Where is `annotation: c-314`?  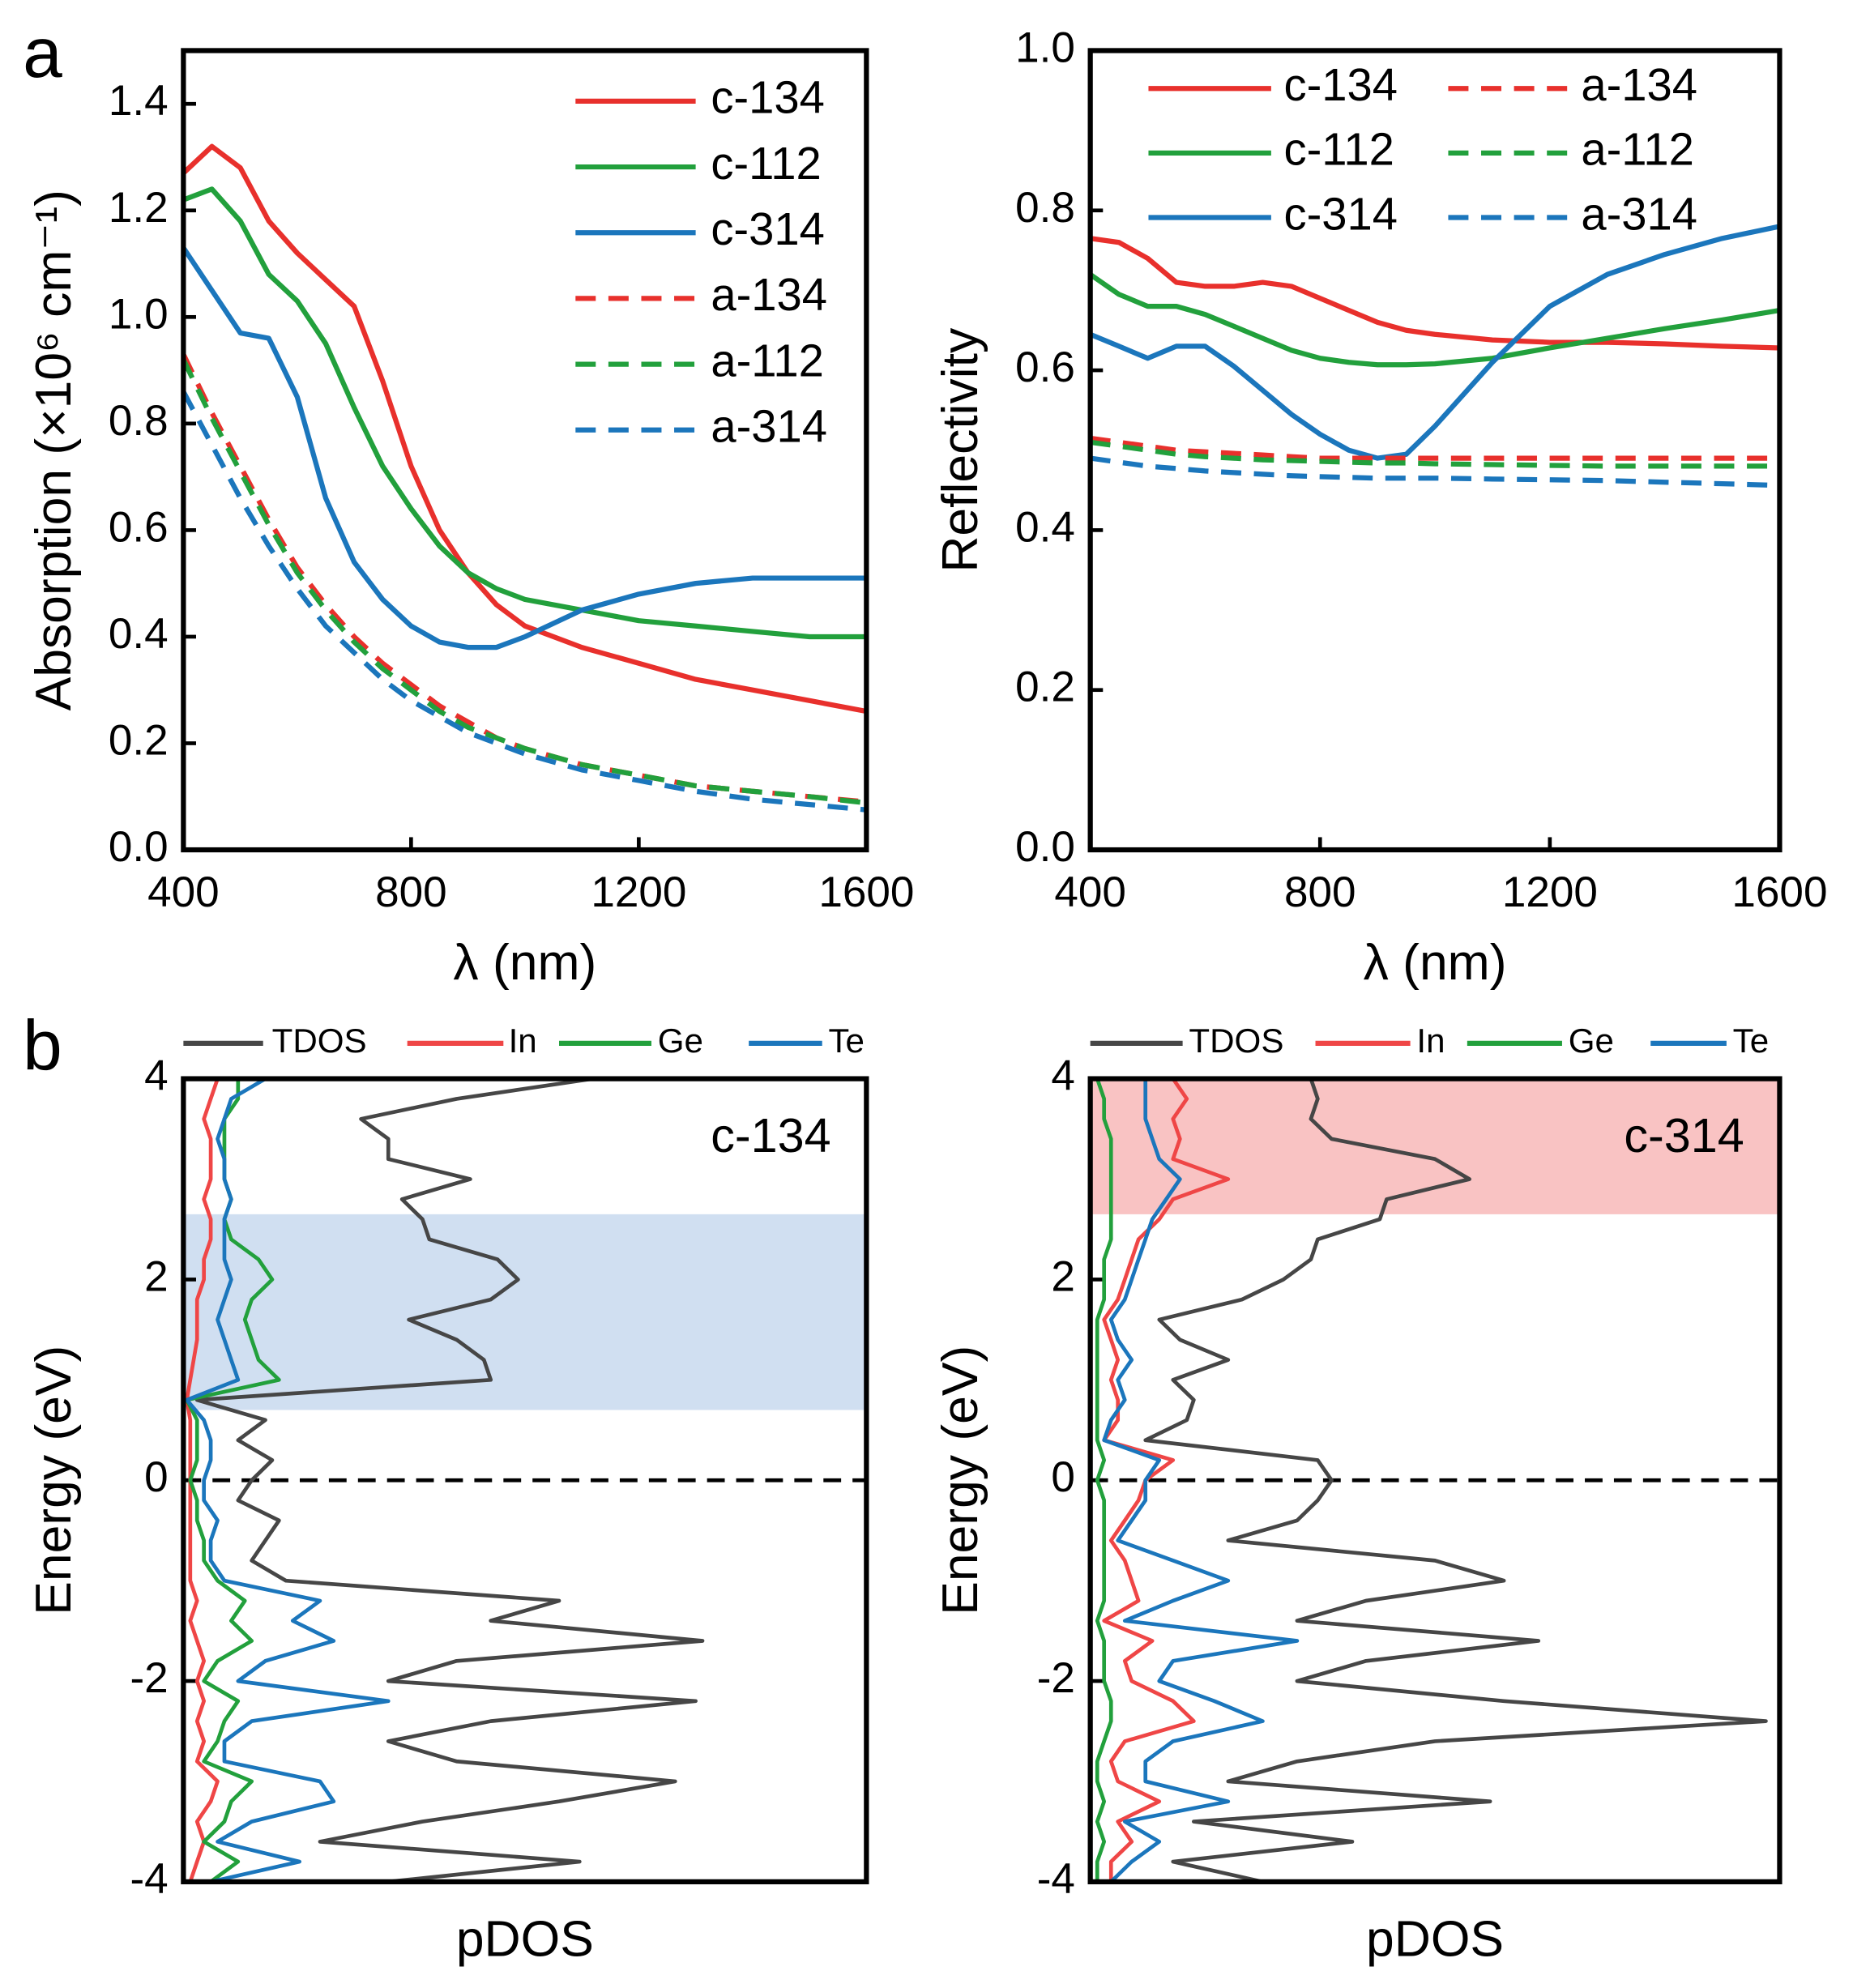 annotation: c-314 is located at coordinates (1684, 1135).